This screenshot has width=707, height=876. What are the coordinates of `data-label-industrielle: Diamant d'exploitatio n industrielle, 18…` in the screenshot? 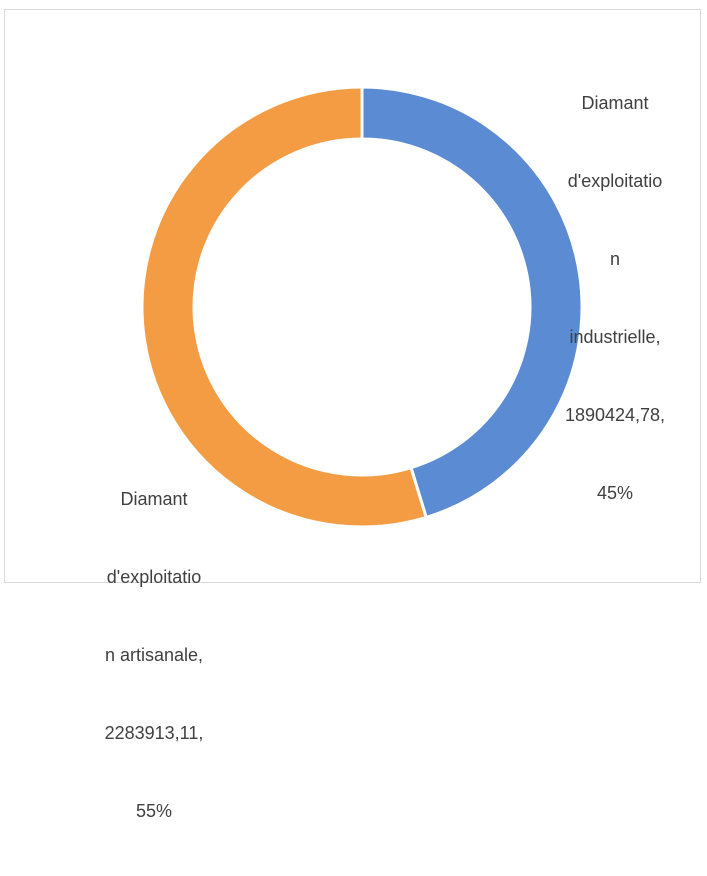 It's located at (615, 298).